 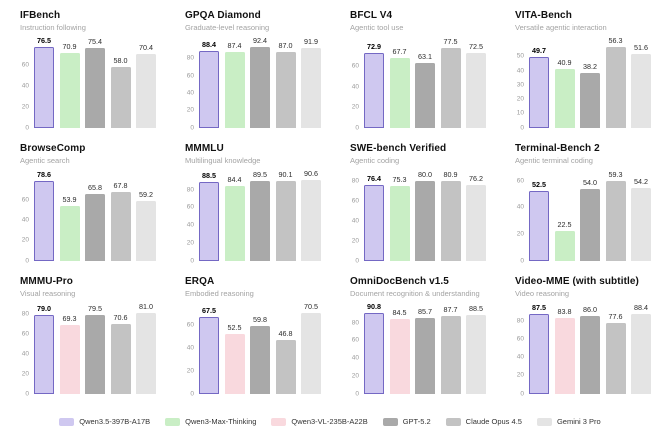 I want to click on bar-value-label: 89.5, so click(x=260, y=175).